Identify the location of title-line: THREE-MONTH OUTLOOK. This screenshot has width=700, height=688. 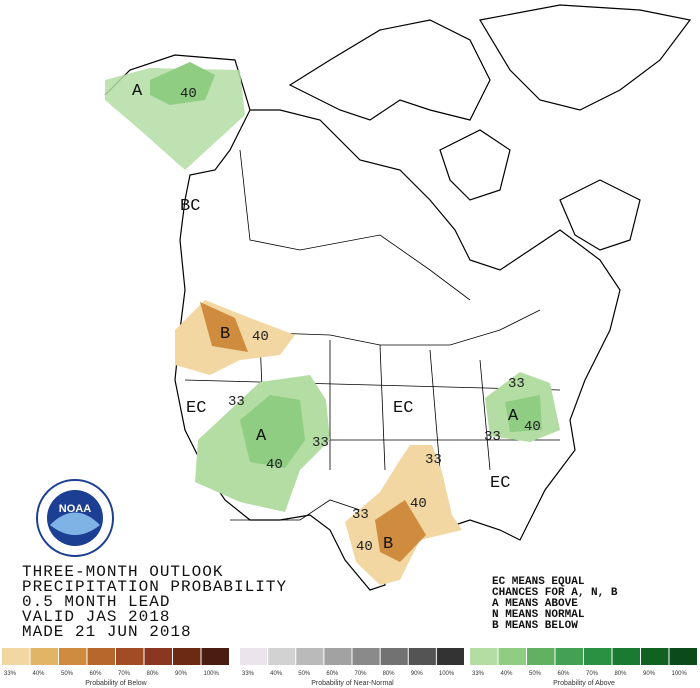
(122, 572).